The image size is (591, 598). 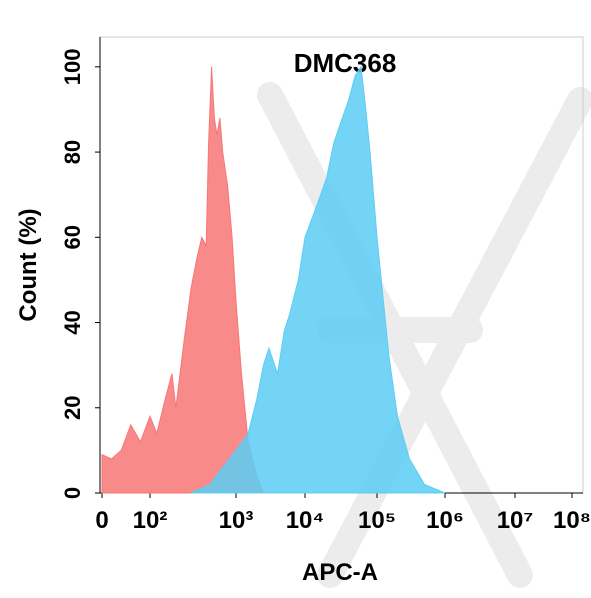 What do you see at coordinates (377, 520) in the screenshot?
I see `x-tick-label: 10⁵` at bounding box center [377, 520].